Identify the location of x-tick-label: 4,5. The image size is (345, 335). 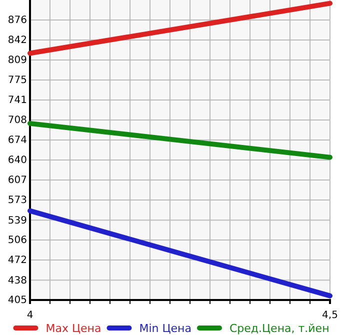
(330, 315).